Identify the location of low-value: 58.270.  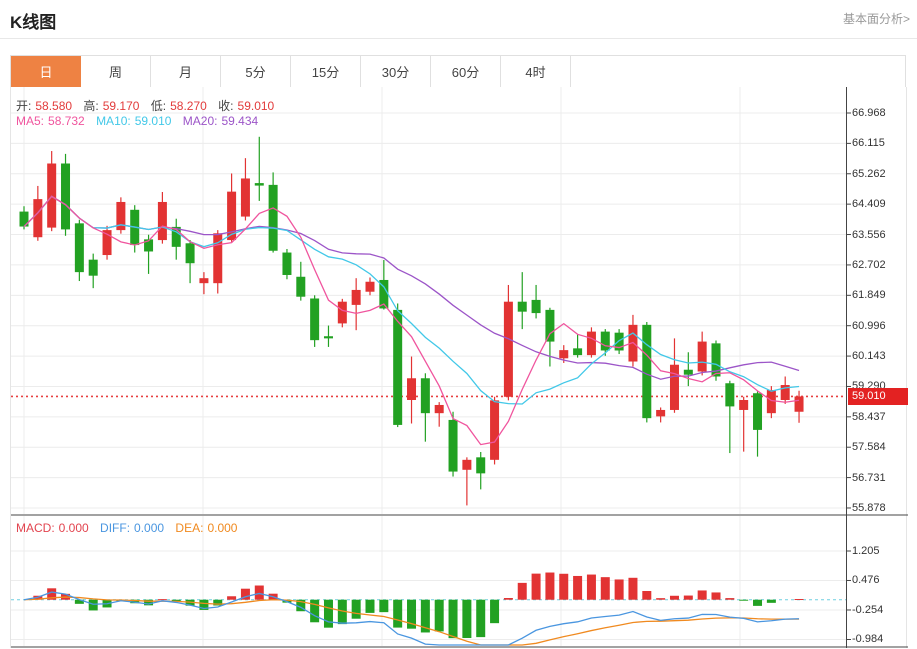
(188, 106).